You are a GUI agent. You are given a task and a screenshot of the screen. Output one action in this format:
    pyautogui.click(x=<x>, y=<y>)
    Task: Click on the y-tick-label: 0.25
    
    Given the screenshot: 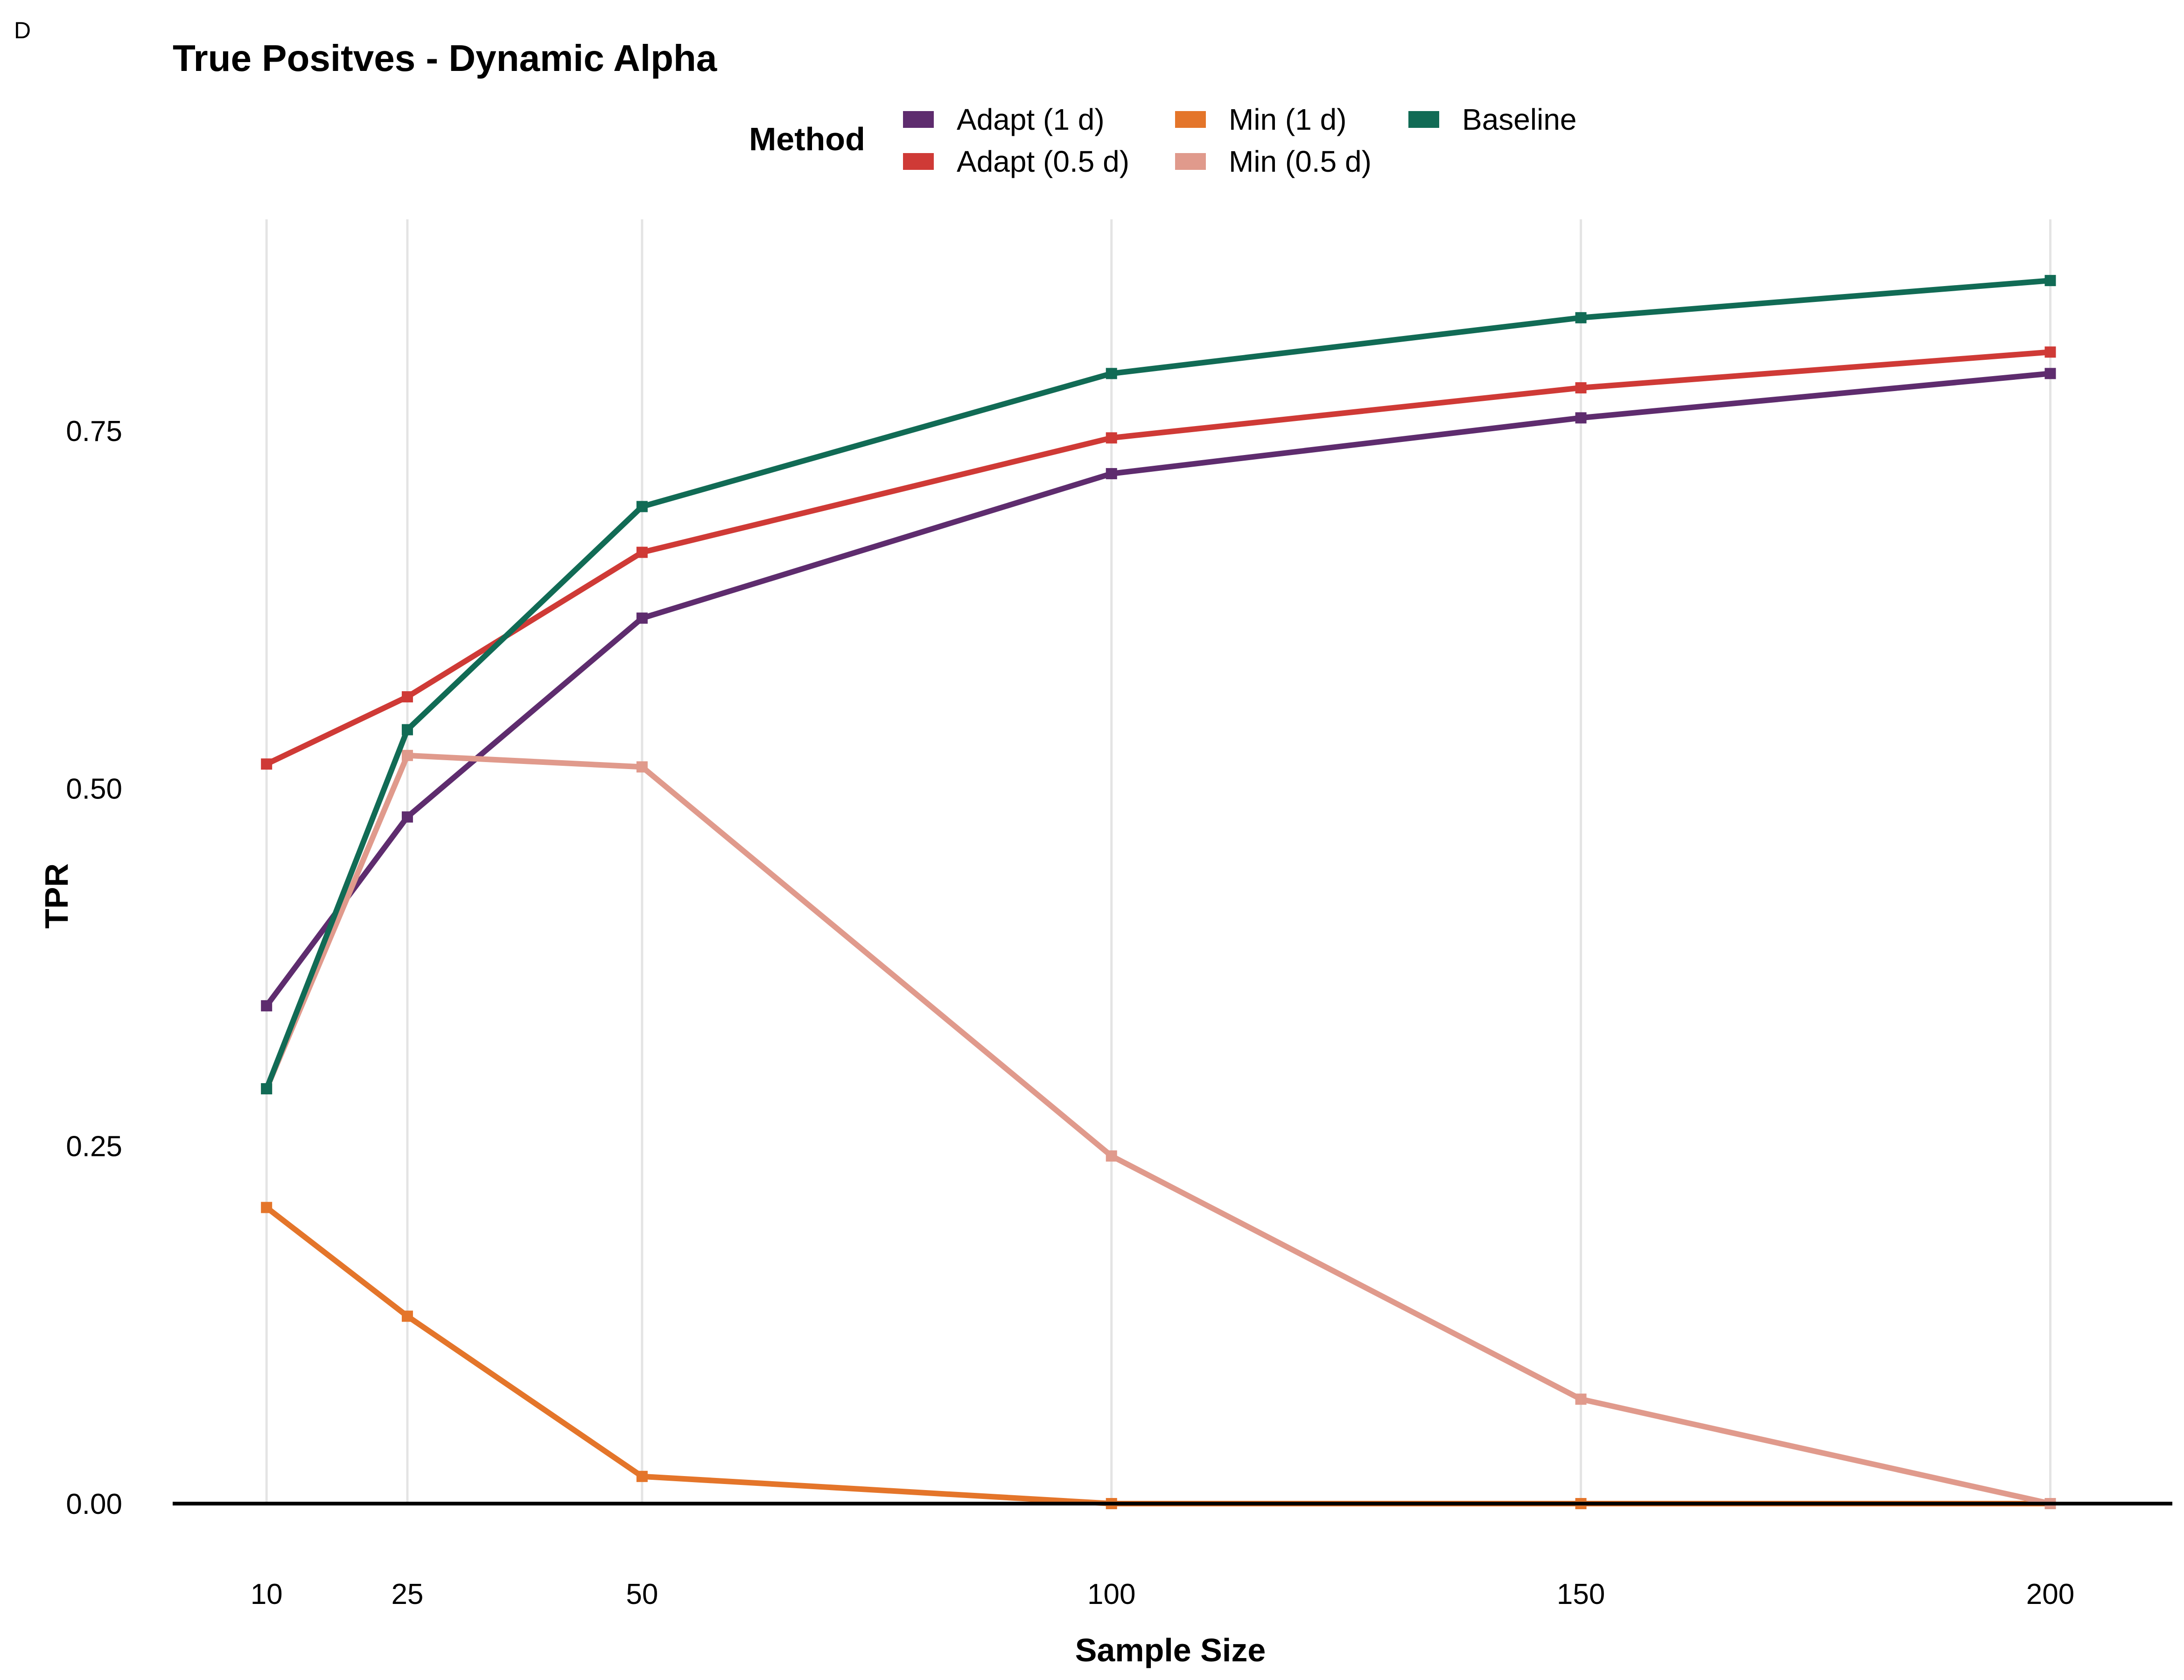 What is the action you would take?
    pyautogui.click(x=94, y=1147)
    